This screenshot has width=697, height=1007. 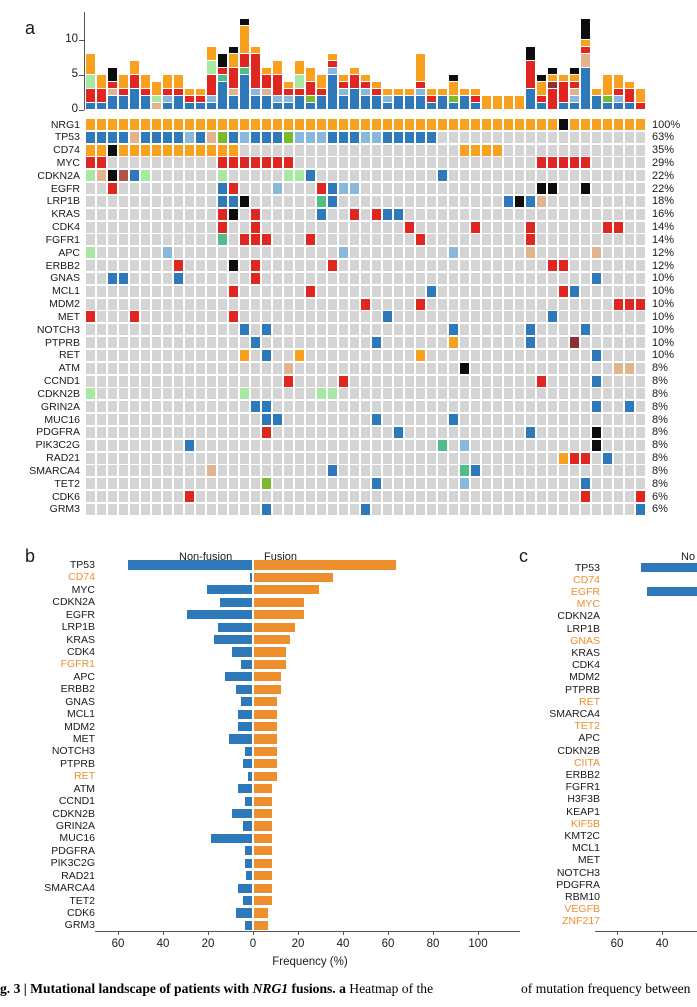 I want to click on gene-label: RET, so click(x=84, y=776).